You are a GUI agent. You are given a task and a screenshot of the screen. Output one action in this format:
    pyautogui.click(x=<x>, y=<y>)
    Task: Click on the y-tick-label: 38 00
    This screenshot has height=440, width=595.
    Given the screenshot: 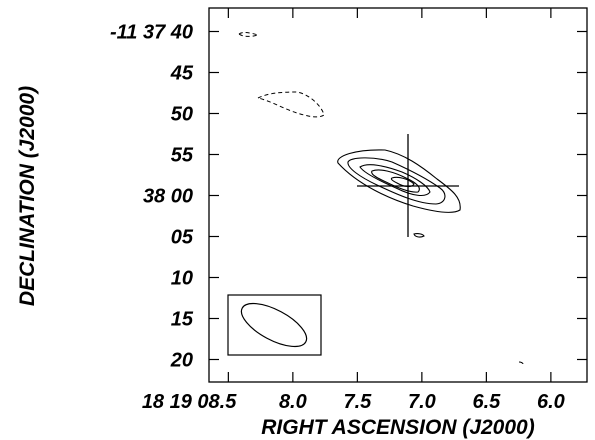 What is the action you would take?
    pyautogui.click(x=168, y=197)
    